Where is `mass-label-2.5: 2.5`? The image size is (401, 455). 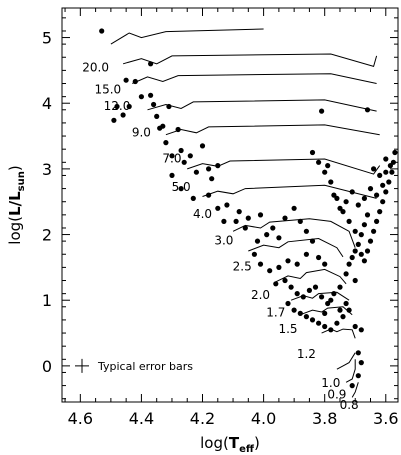
mass-label-2.5: 2.5 is located at coordinates (242, 267).